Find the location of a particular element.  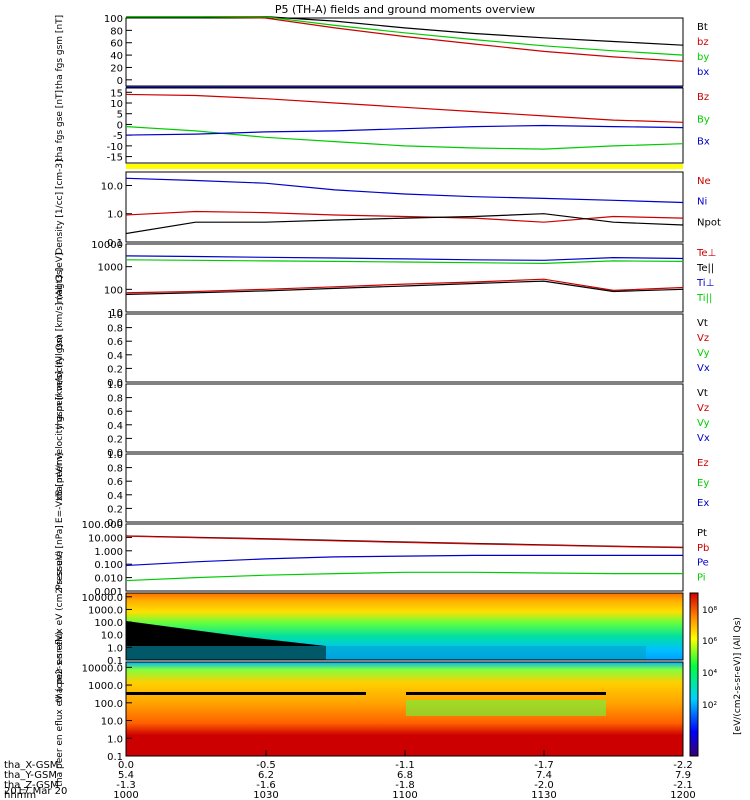

spectrogram-low-band is located at coordinates (386, 653).